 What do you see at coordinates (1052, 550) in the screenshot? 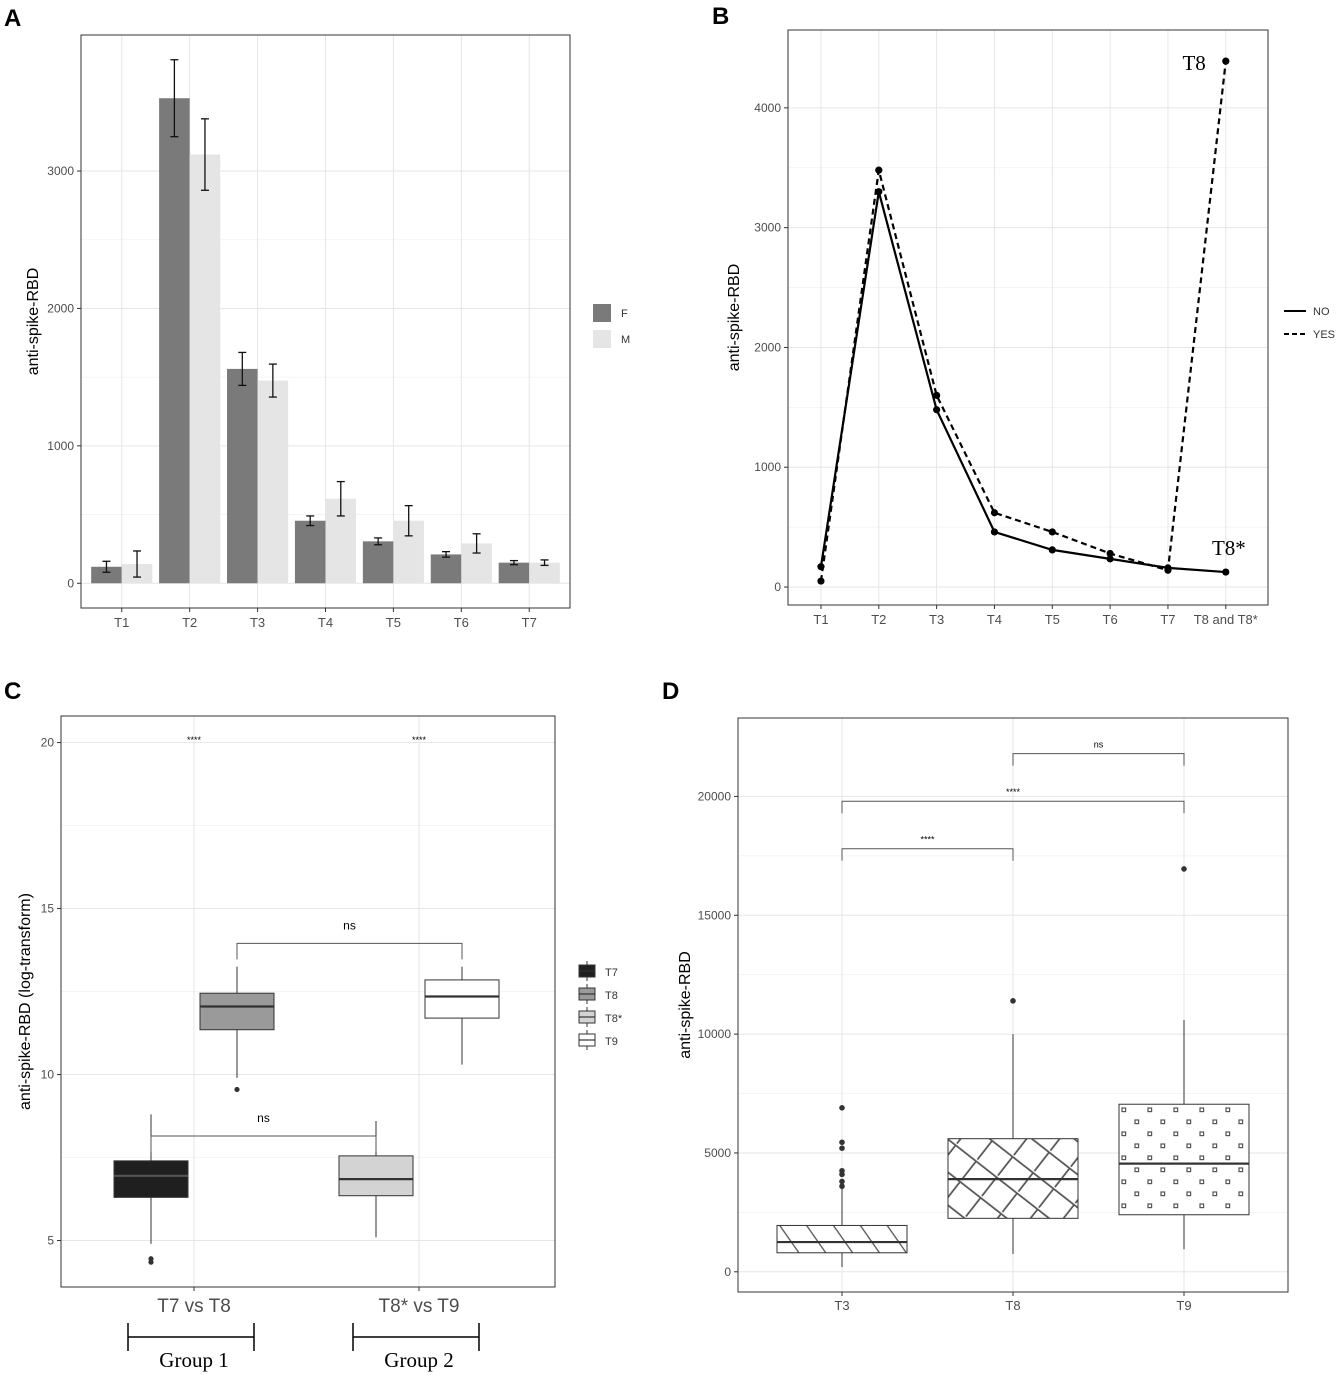
I see `point-NO-T5` at bounding box center [1052, 550].